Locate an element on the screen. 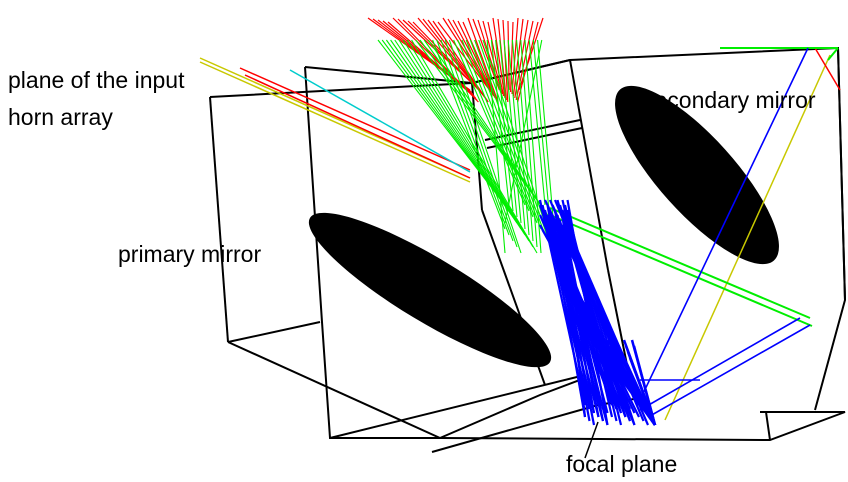  input-horn-array-label-line2: horn array is located at coordinates (60, 117).